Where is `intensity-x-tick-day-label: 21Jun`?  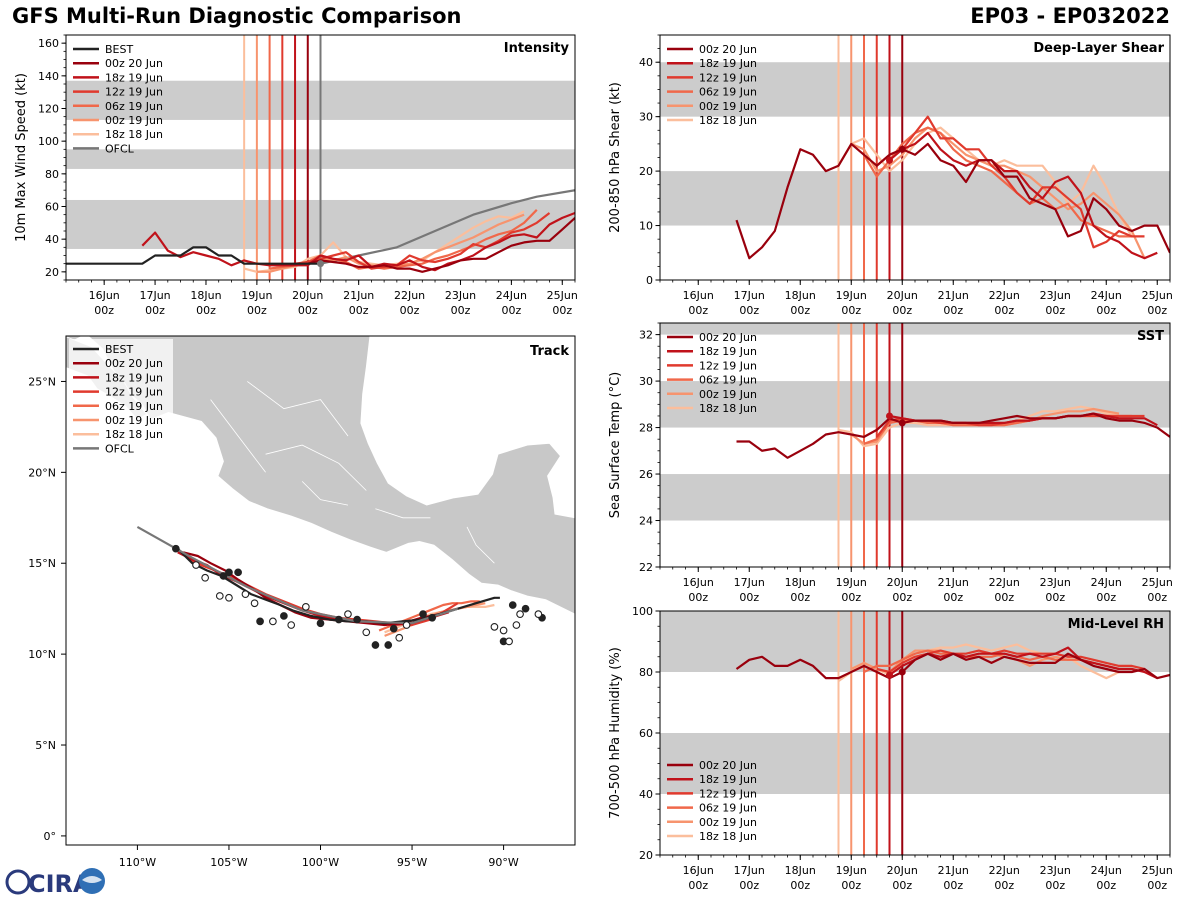
intensity-x-tick-day-label: 21Jun is located at coordinates (358, 295).